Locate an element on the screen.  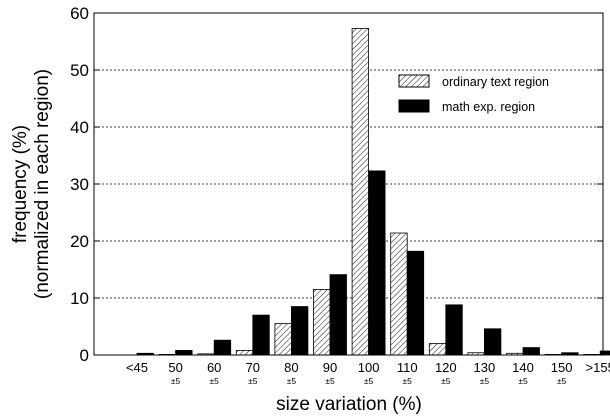
x-tick-label: 140 is located at coordinates (523, 367).